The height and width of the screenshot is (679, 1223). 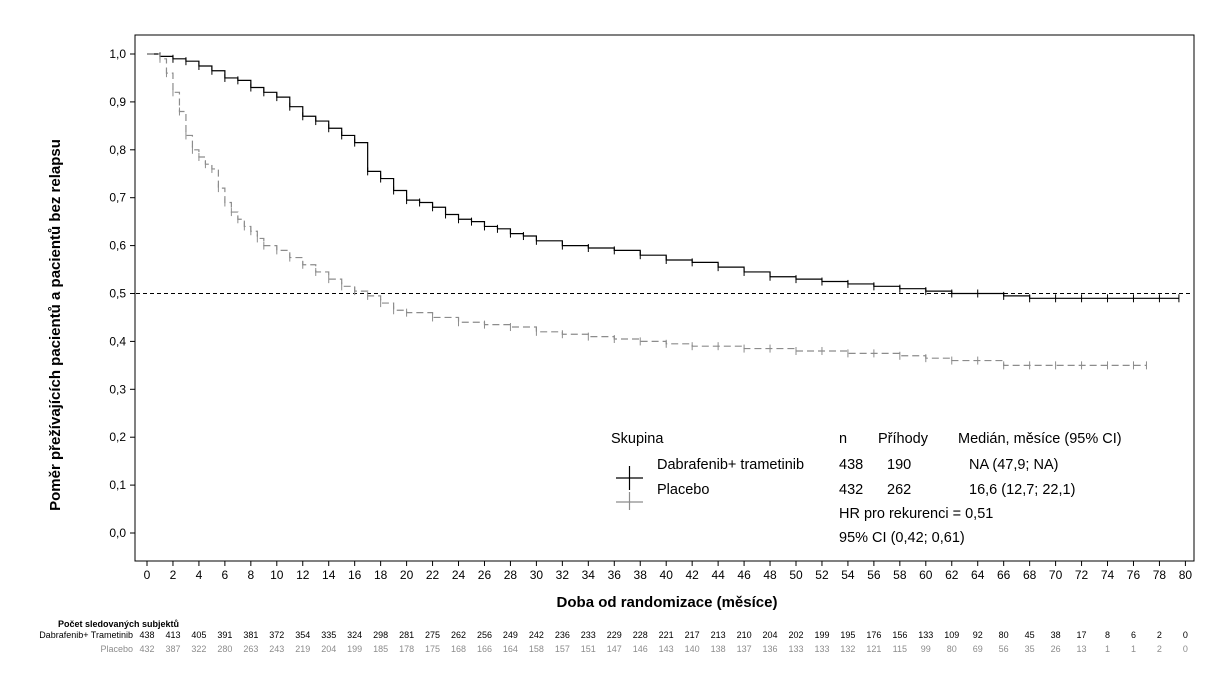 I want to click on risk-table-cell: 147, so click(x=614, y=649).